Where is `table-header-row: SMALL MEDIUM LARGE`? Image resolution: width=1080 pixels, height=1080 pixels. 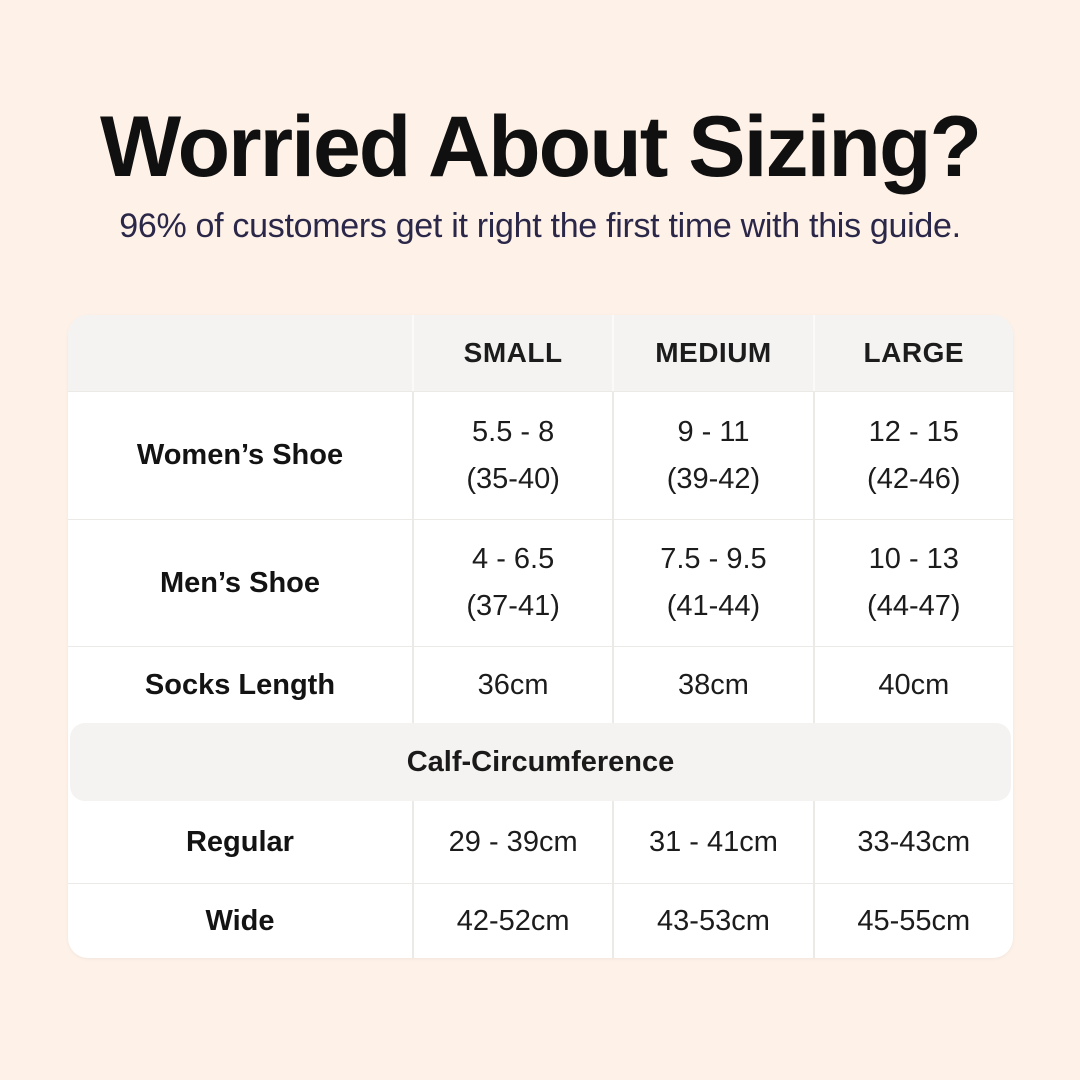 table-header-row: SMALL MEDIUM LARGE is located at coordinates (540, 353).